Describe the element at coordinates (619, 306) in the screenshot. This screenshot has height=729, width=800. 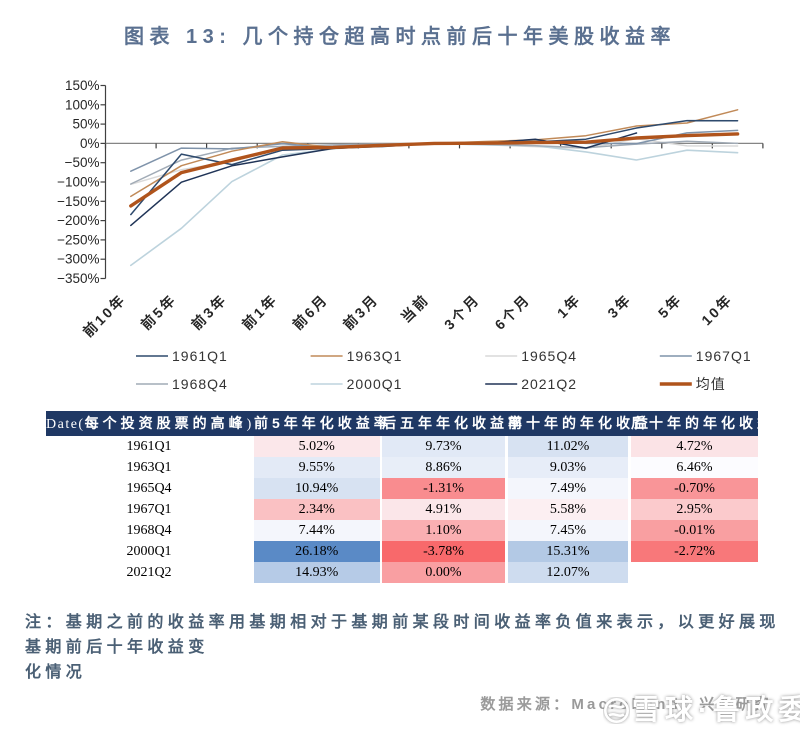
I see `svg-text: 3年` at that location.